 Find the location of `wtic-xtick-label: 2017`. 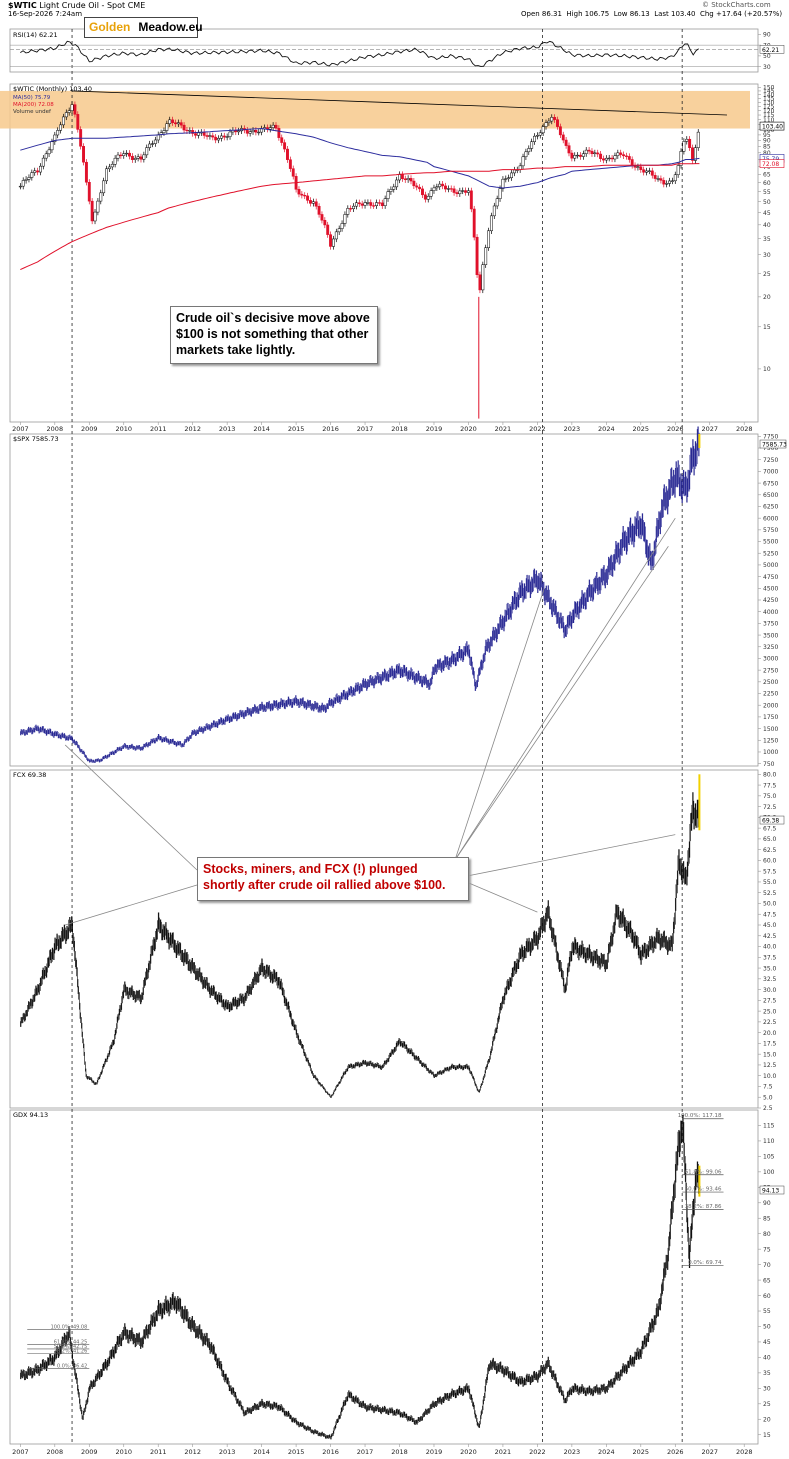

wtic-xtick-label: 2017 is located at coordinates (365, 429).